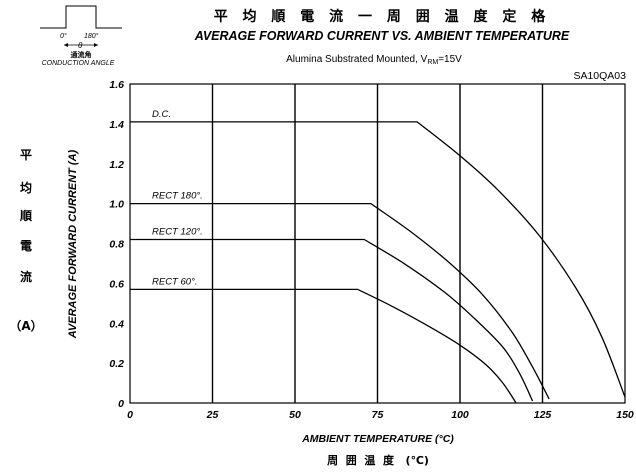 Image resolution: width=636 pixels, height=473 pixels. What do you see at coordinates (73, 244) in the screenshot?
I see `y-axis-label: AVERAGE FORWARD CURRENT (A)` at bounding box center [73, 244].